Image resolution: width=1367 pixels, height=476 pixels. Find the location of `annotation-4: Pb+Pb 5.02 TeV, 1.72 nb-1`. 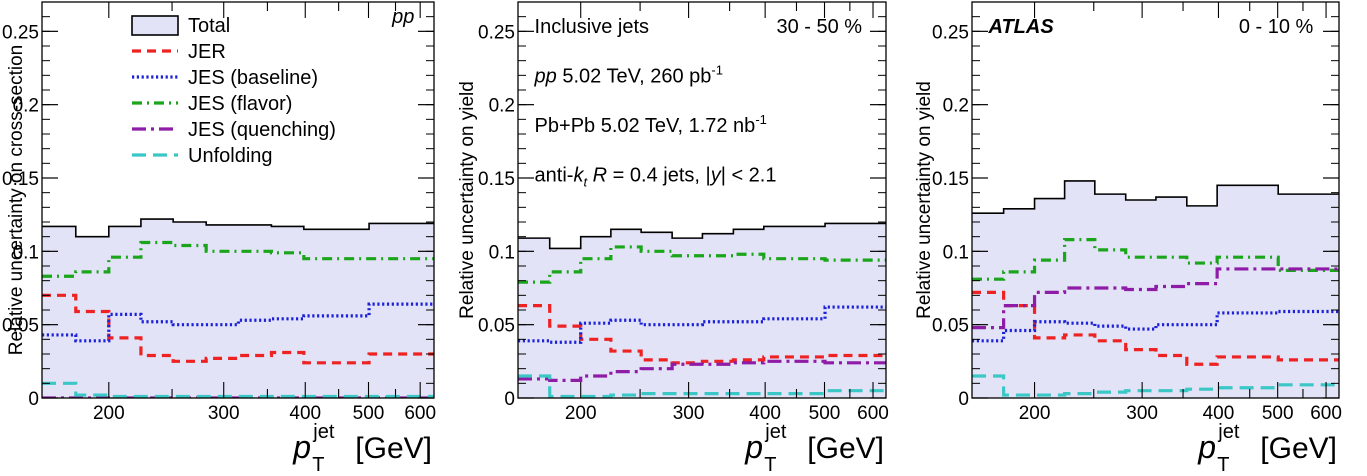

annotation-4: Pb+Pb 5.02 TeV, 1.72 nb-1 is located at coordinates (651, 124).